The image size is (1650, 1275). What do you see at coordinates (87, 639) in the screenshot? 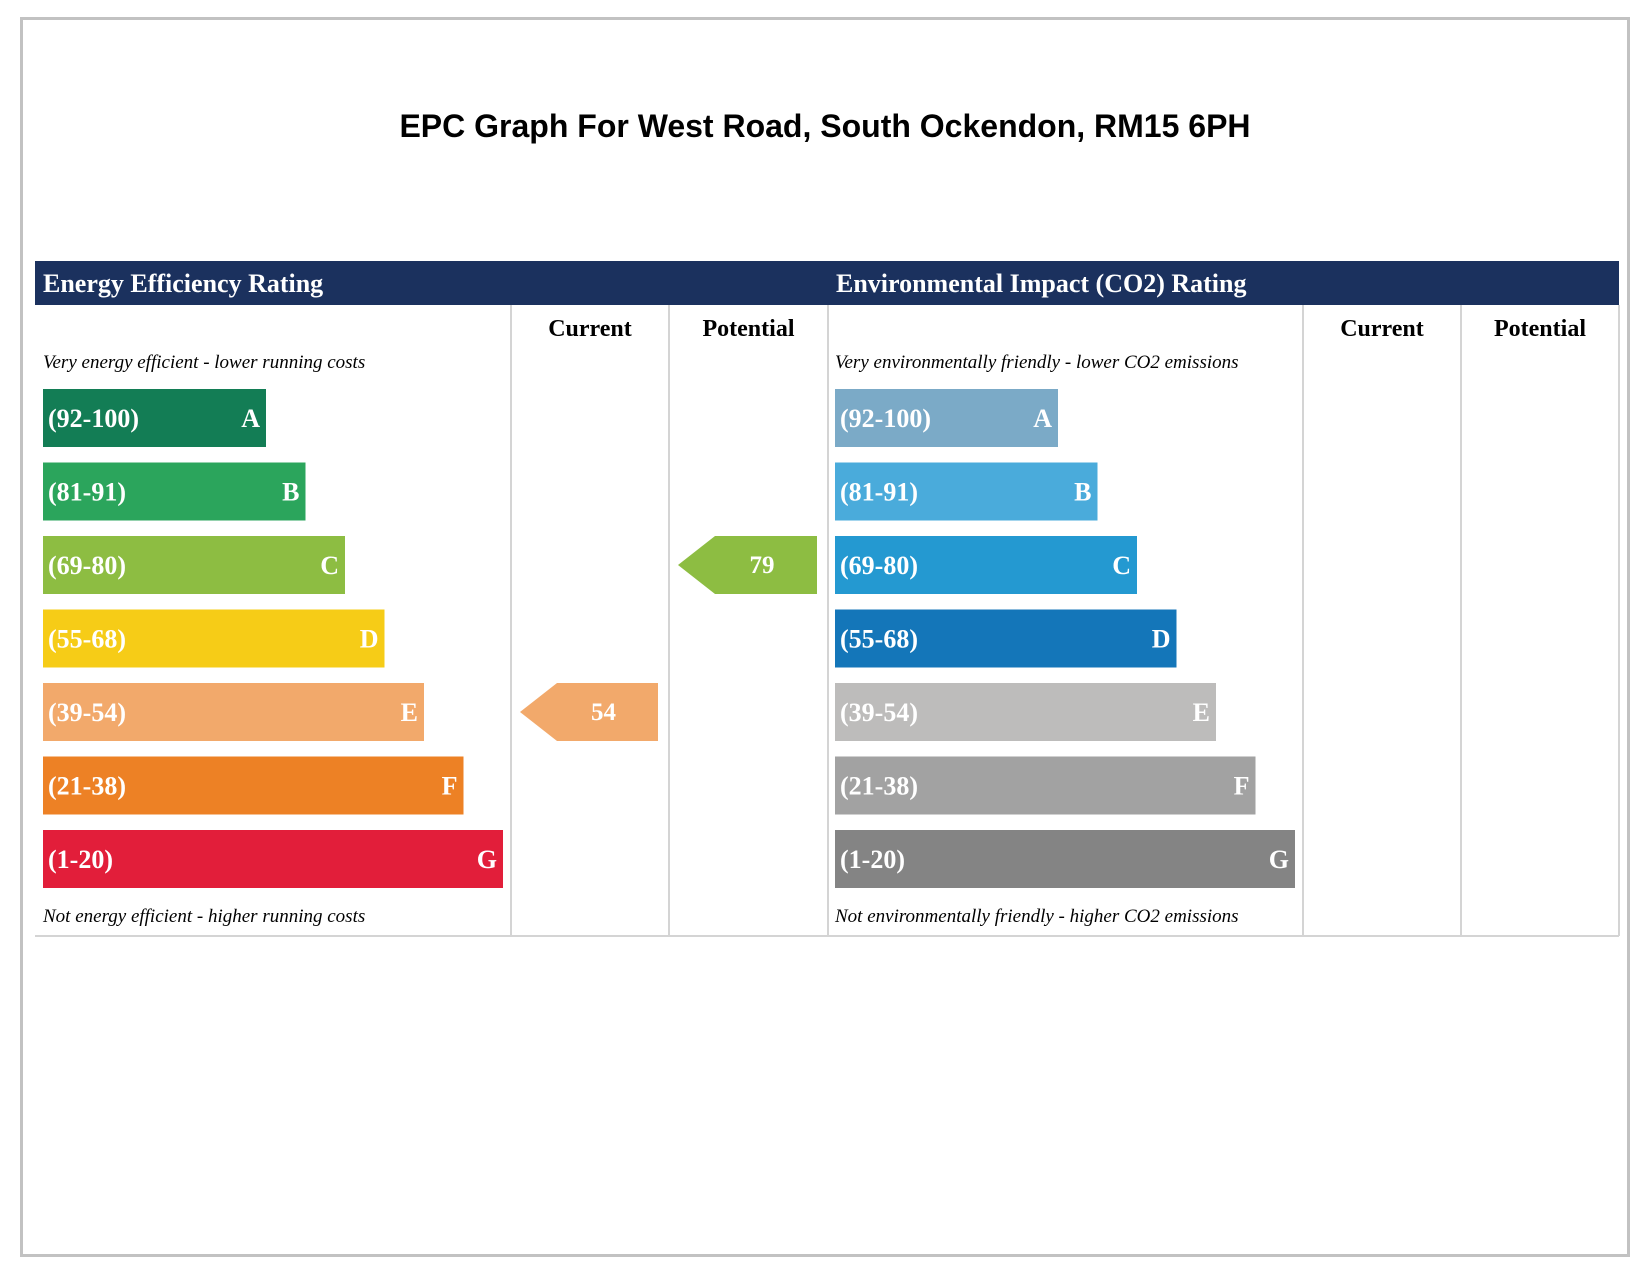
I see `energy-band-d-range: (55-68)` at bounding box center [87, 639].